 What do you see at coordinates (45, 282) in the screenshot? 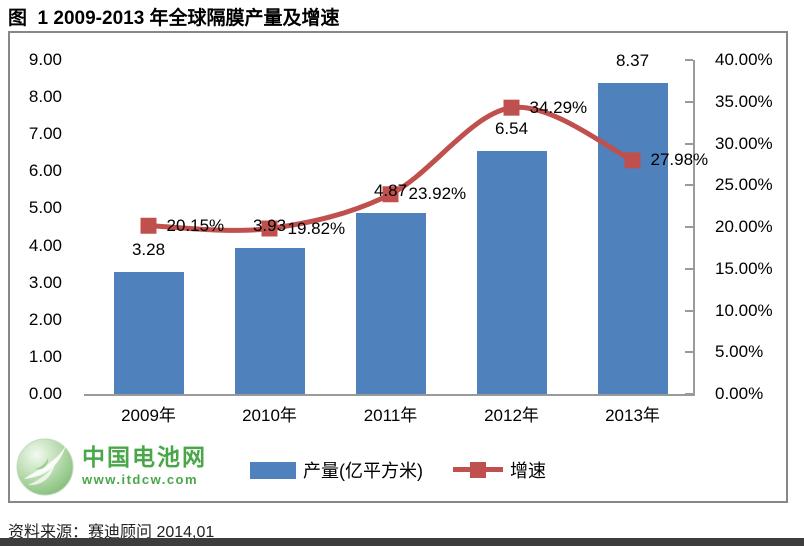
I see `left-axis-tick-label: 3.00` at bounding box center [45, 282].